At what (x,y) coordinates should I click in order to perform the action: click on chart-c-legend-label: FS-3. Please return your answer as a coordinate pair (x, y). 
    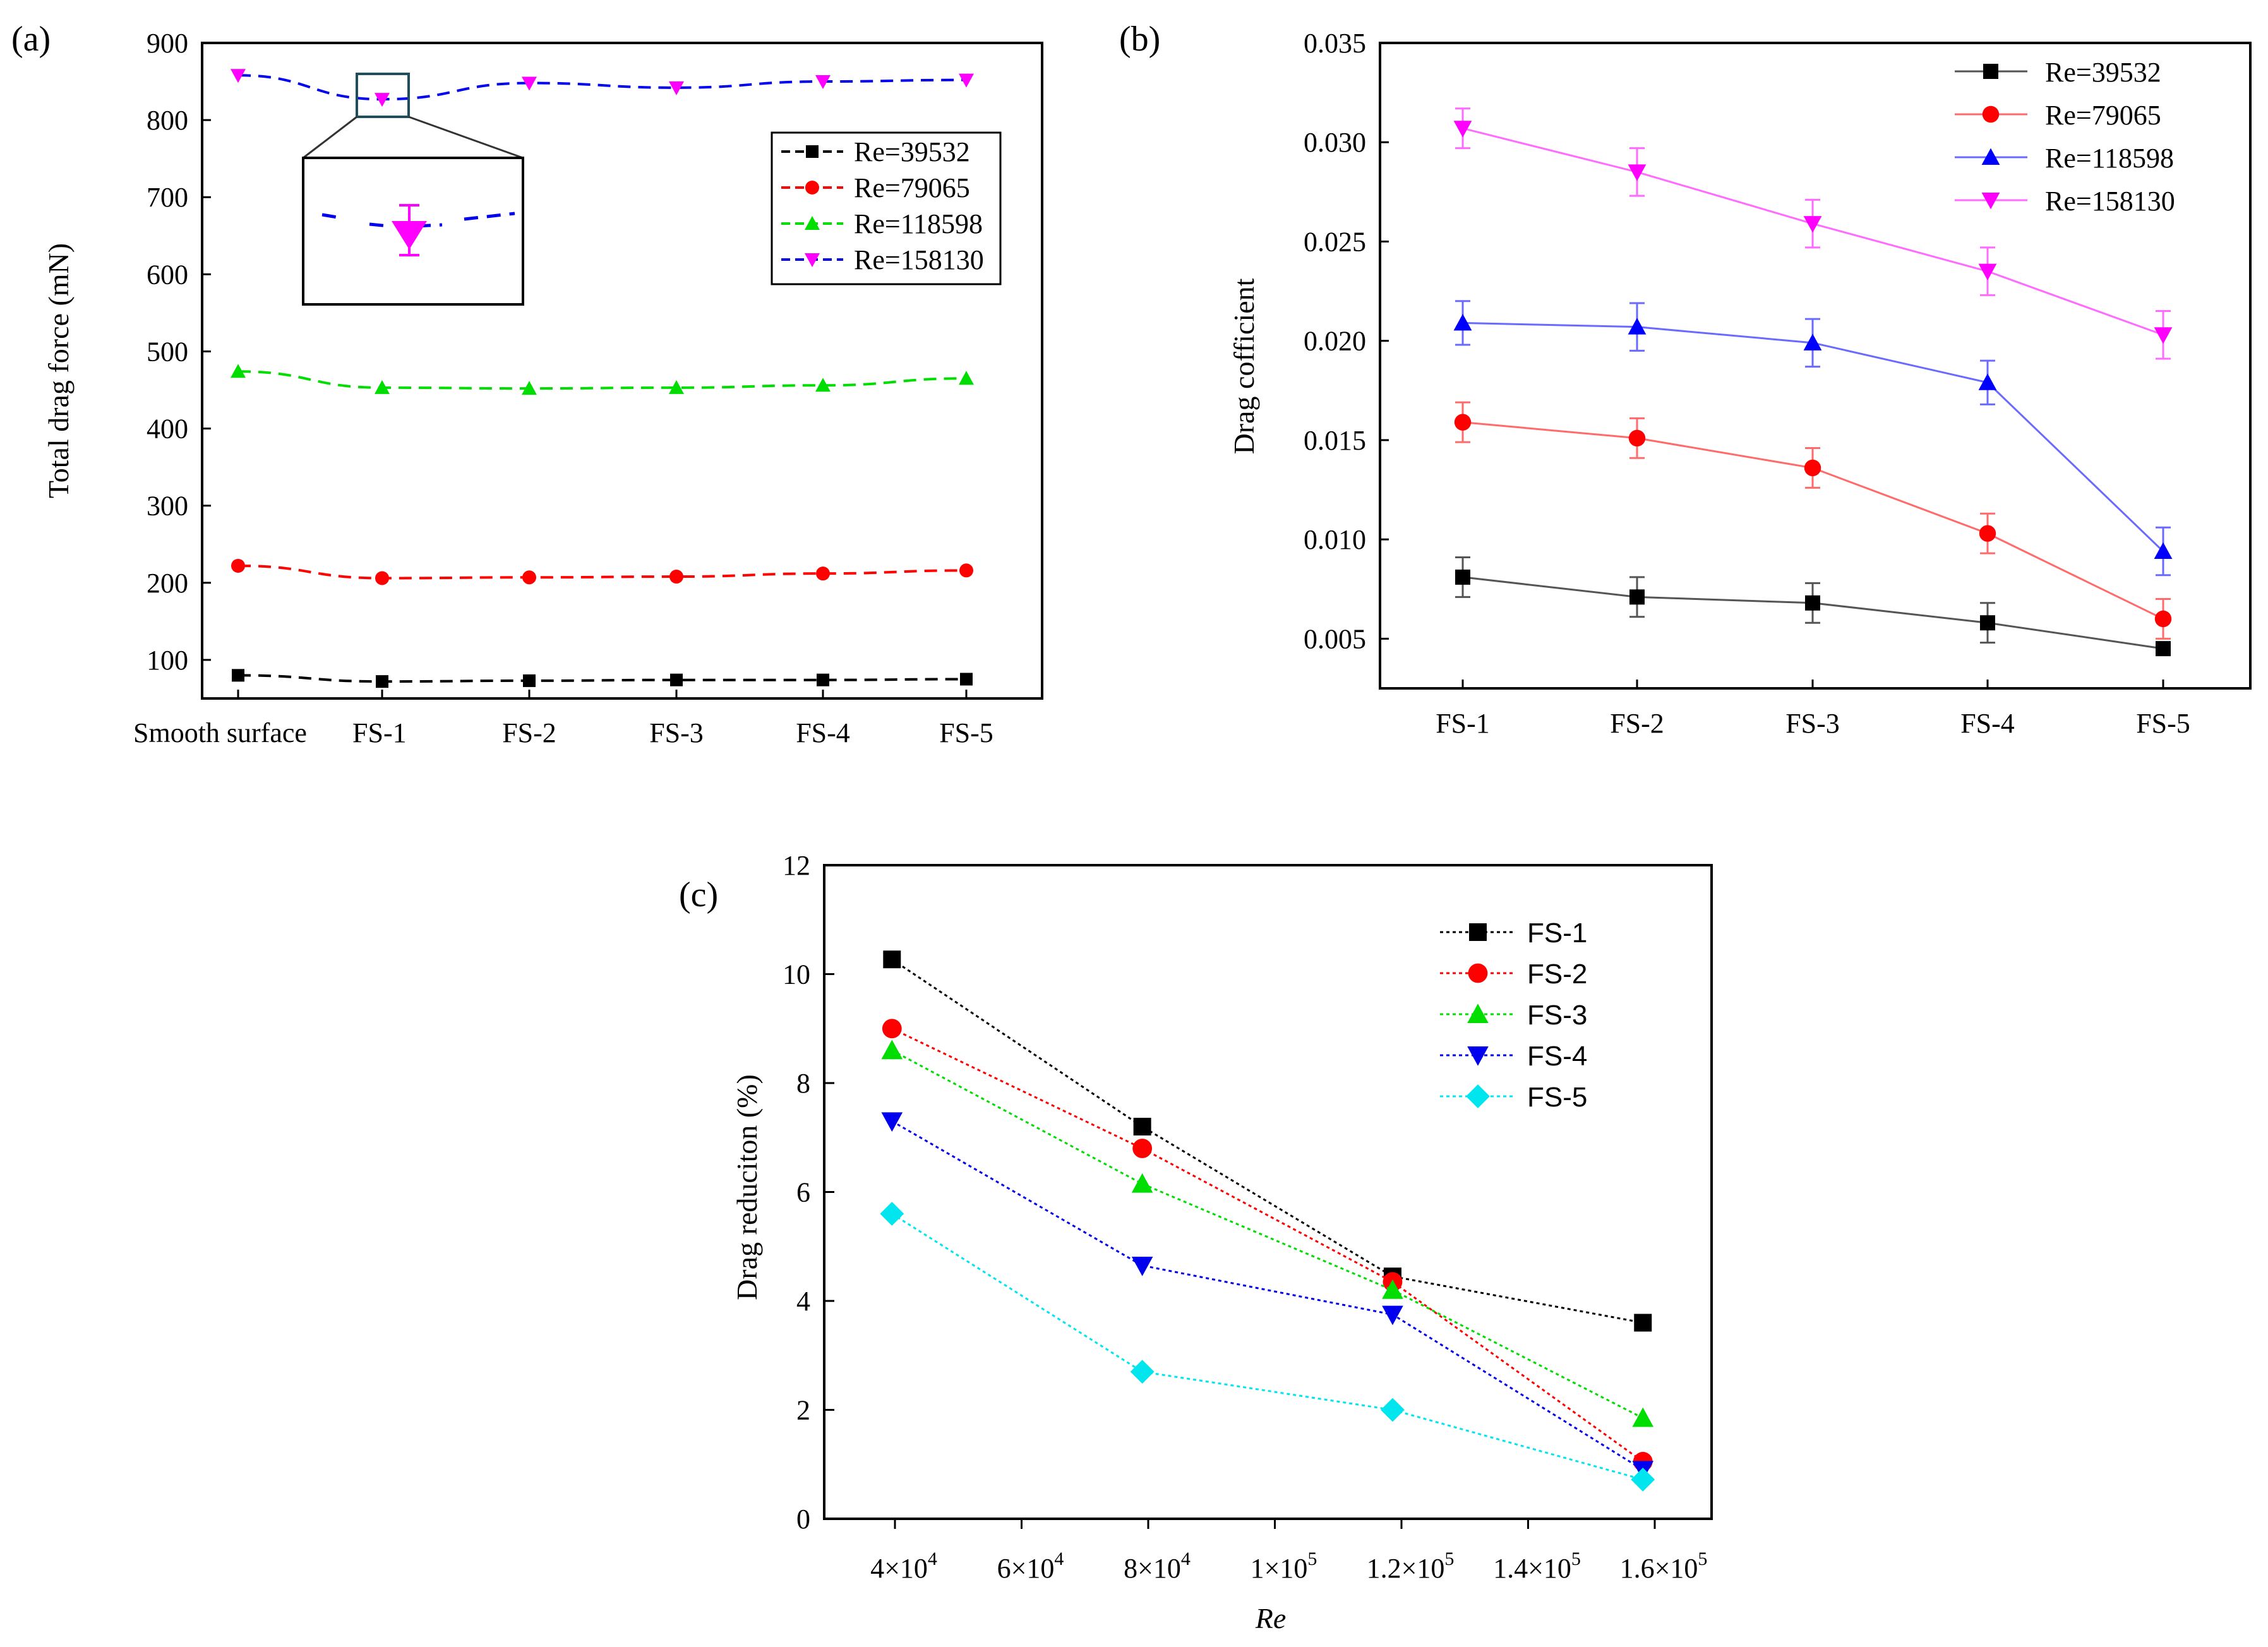
    Looking at the image, I should click on (1557, 1016).